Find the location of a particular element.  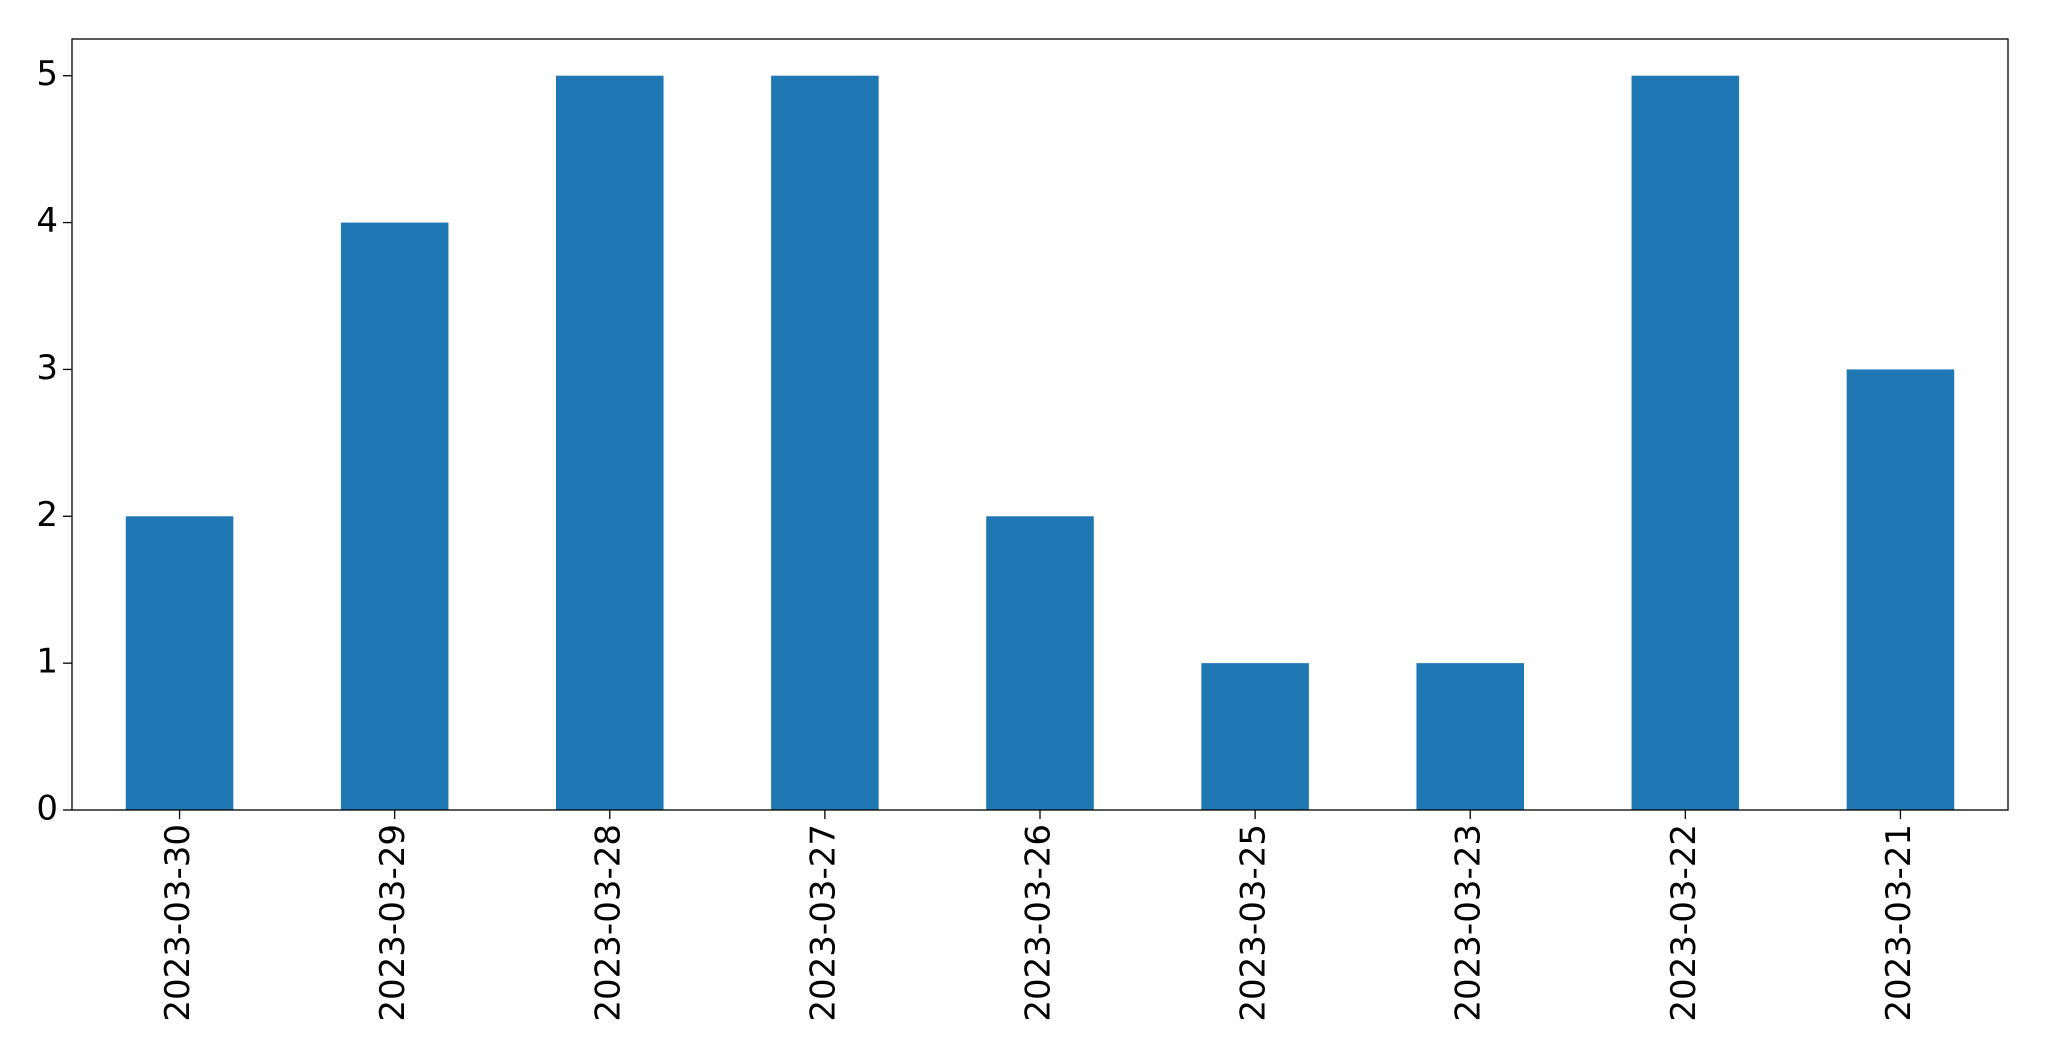

x-tick-label: 2023-03-30 is located at coordinates (178, 923).